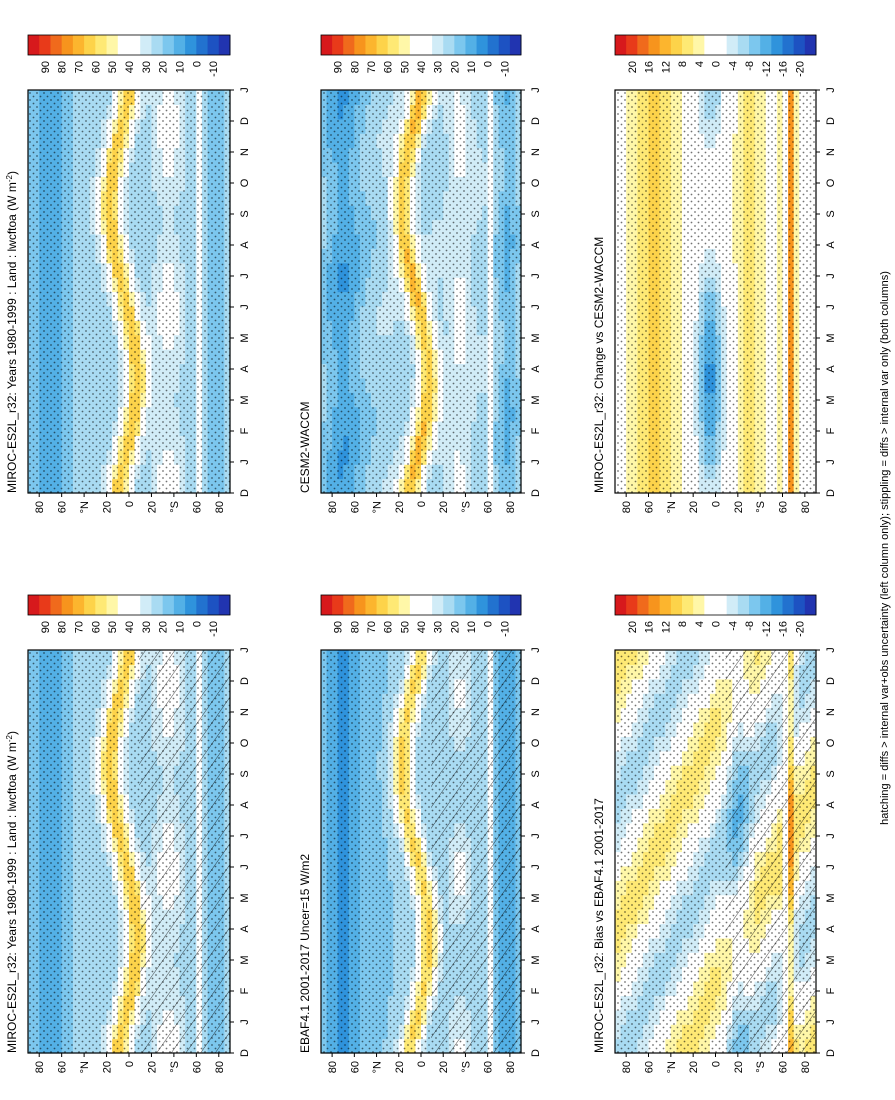  I want to click on lat-tick-label: 0, so click(422, 504).